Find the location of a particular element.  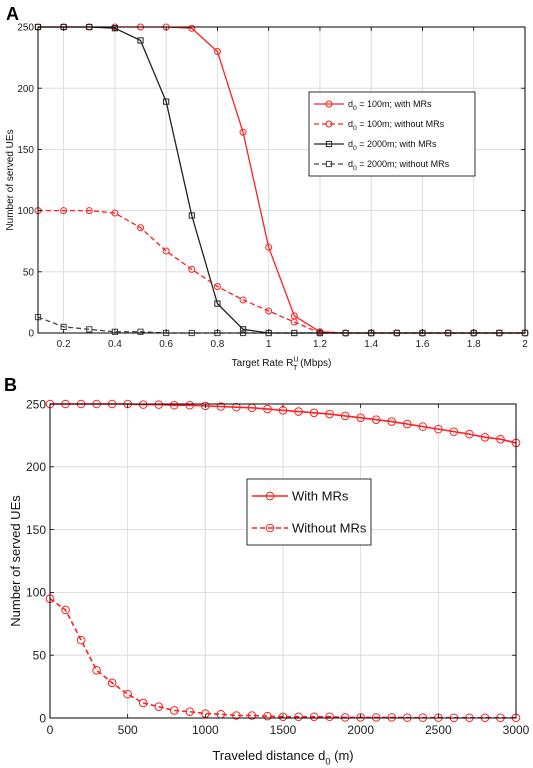

legend-label-name: With MRs is located at coordinates (320, 496).